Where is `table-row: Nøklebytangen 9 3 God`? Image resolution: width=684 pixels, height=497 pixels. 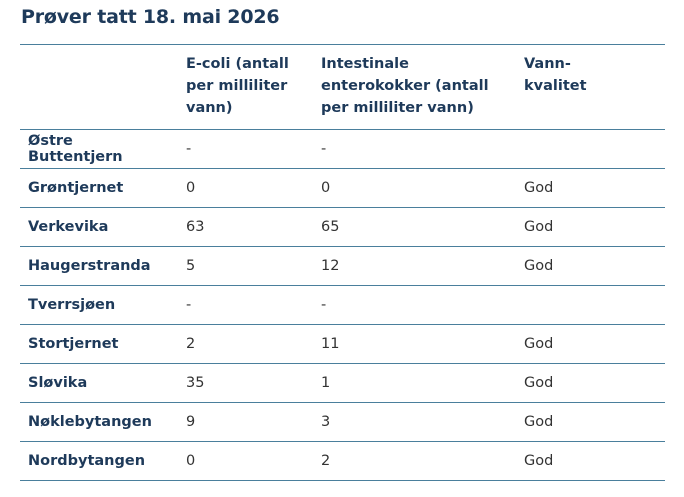 table-row: Nøklebytangen 9 3 God is located at coordinates (342, 422).